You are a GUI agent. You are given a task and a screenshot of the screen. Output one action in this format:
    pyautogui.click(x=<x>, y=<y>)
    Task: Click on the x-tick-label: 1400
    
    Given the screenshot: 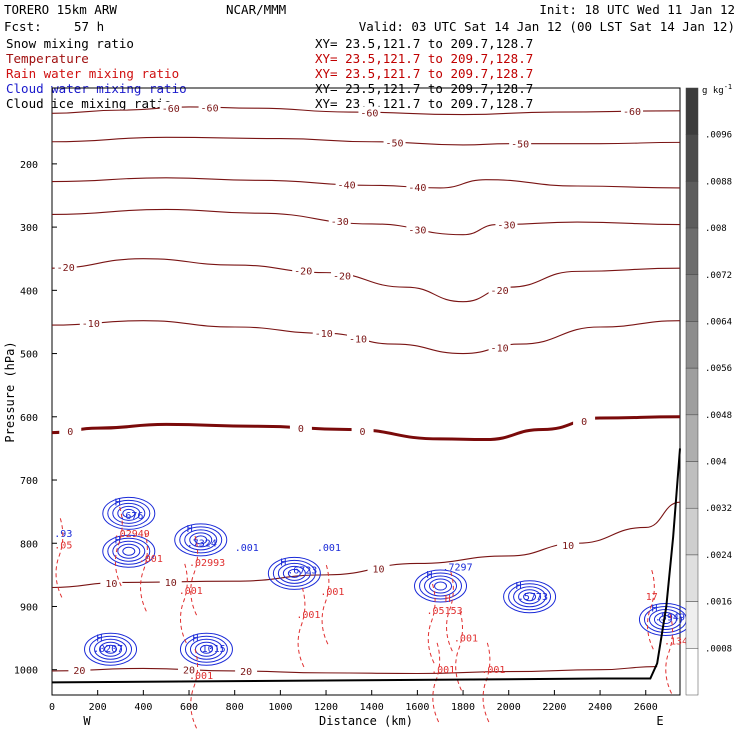 What is the action you would take?
    pyautogui.click(x=372, y=707)
    